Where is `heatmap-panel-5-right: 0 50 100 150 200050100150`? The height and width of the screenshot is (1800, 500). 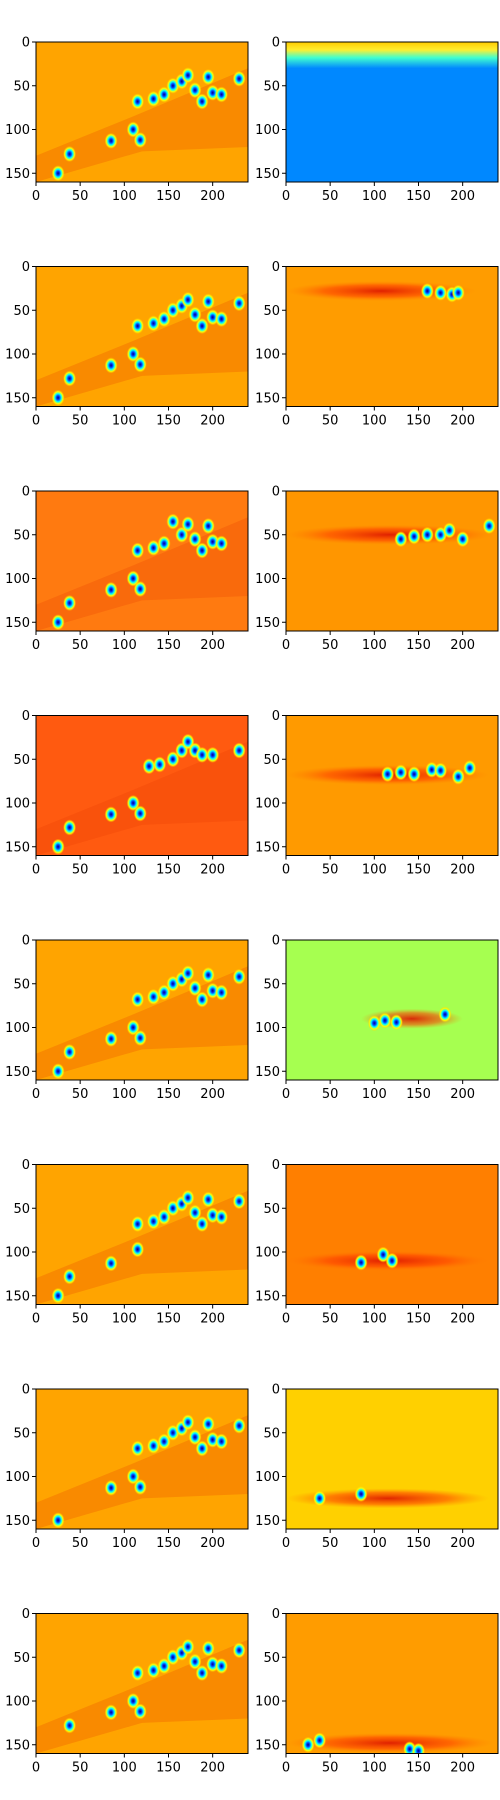 heatmap-panel-5-right: 0 50 100 150 200050100150 is located at coordinates (376, 1018).